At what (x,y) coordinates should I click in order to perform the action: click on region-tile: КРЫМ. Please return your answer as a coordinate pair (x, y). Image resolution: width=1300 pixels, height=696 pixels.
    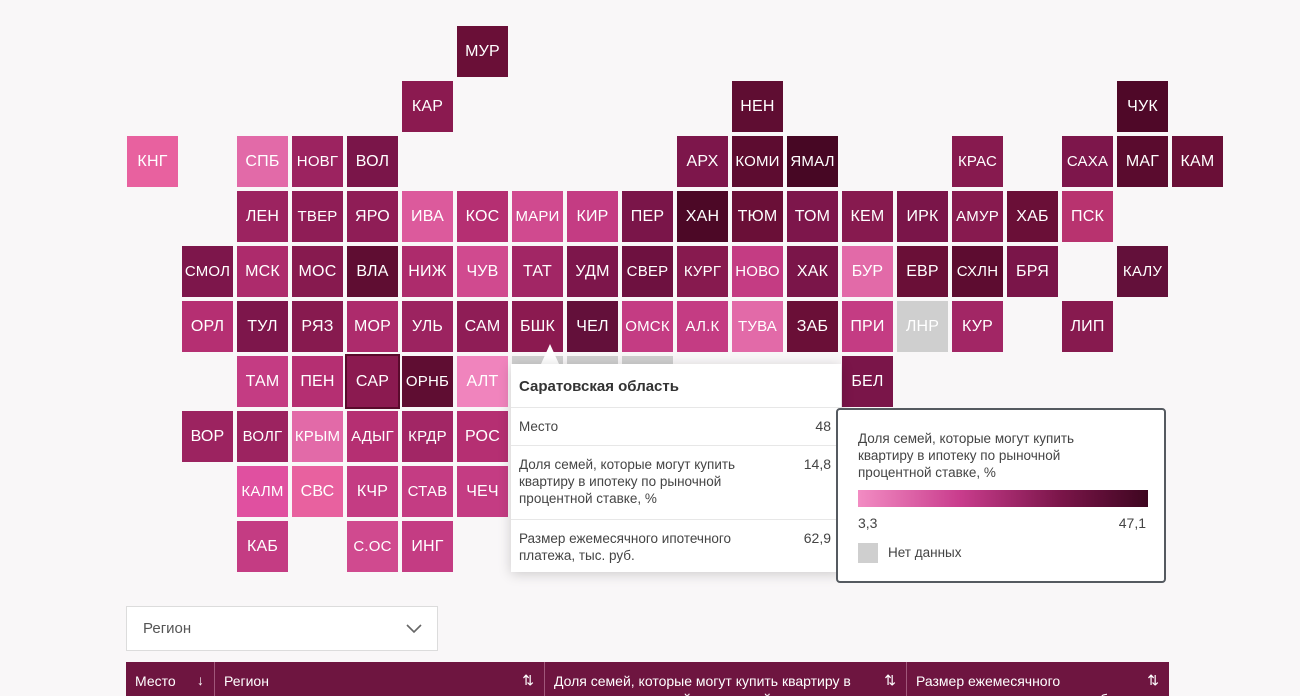
    Looking at the image, I should click on (317, 436).